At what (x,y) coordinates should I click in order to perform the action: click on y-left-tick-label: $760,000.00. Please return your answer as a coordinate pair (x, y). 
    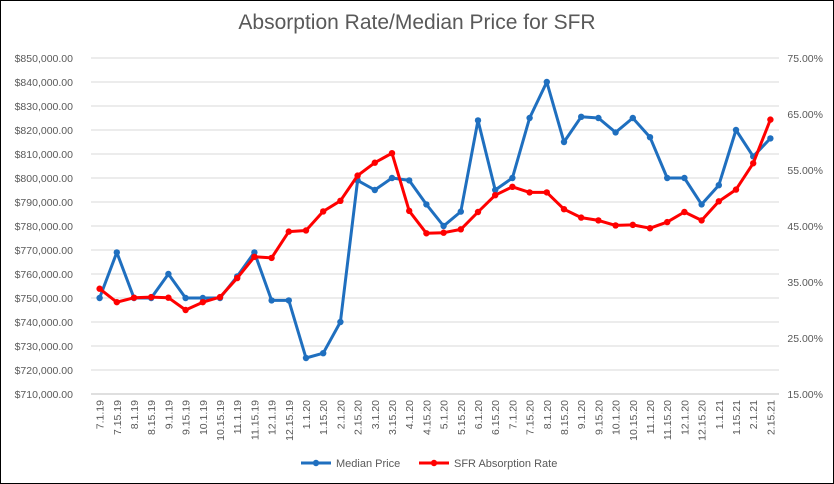
    Looking at the image, I should click on (44, 275).